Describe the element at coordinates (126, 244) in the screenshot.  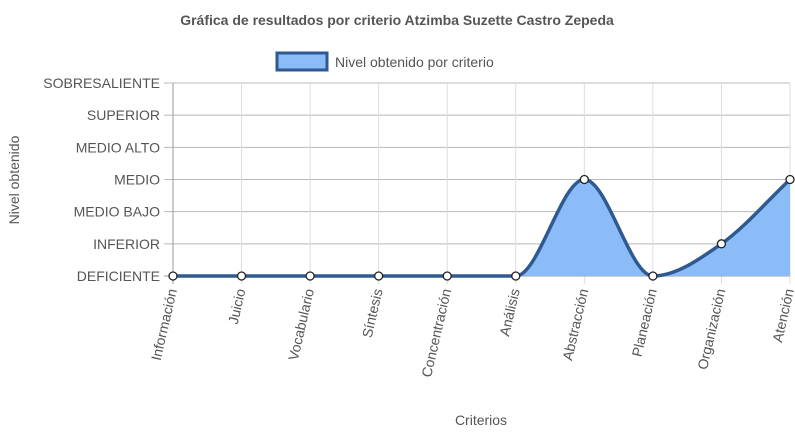
I see `y-tick-label: INFERIOR` at that location.